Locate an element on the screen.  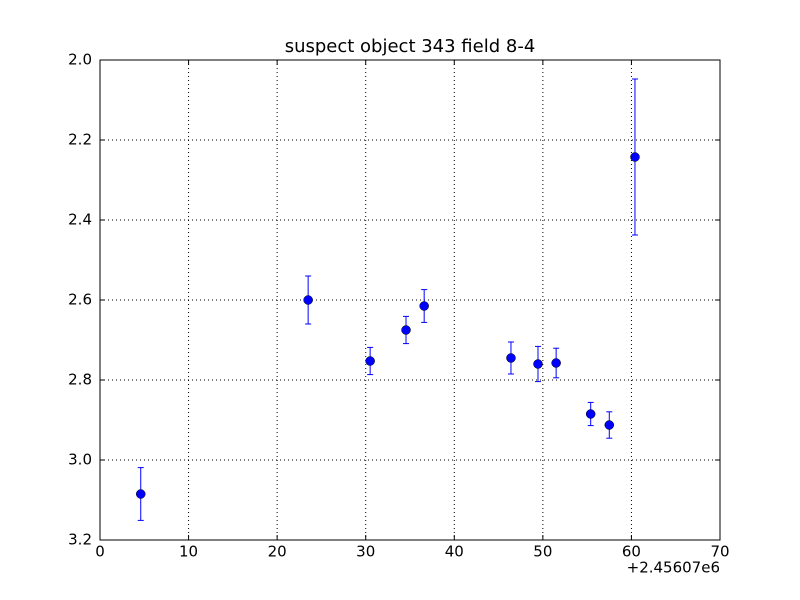
y-tick-label: 2.2 is located at coordinates (80, 140).